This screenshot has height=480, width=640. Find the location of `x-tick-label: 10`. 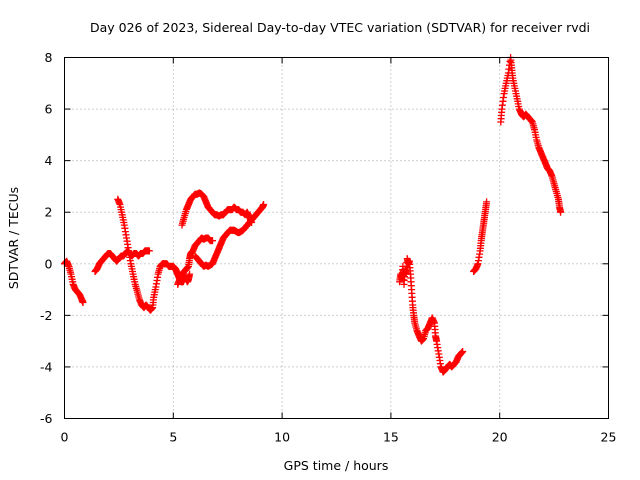

x-tick-label: 10 is located at coordinates (282, 437).